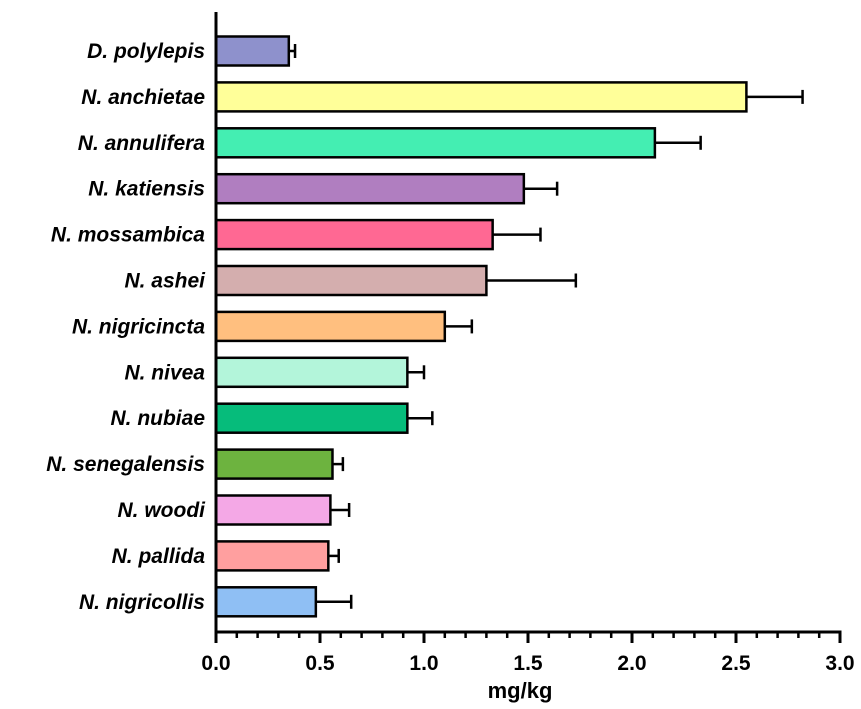  I want to click on category-label-0: D. polylepis, so click(146, 51).